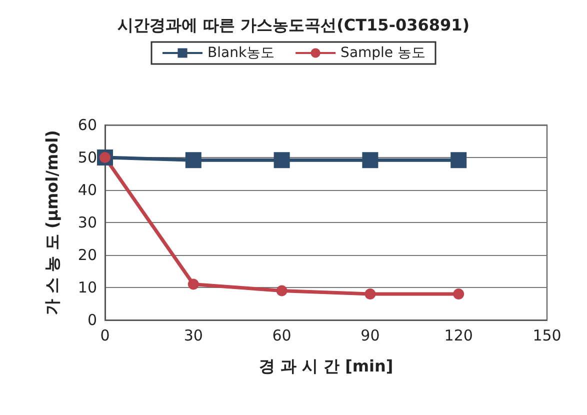  What do you see at coordinates (52, 222) in the screenshot?
I see `y-axis-title: 가 스 농 도 (μmol/mol)` at bounding box center [52, 222].